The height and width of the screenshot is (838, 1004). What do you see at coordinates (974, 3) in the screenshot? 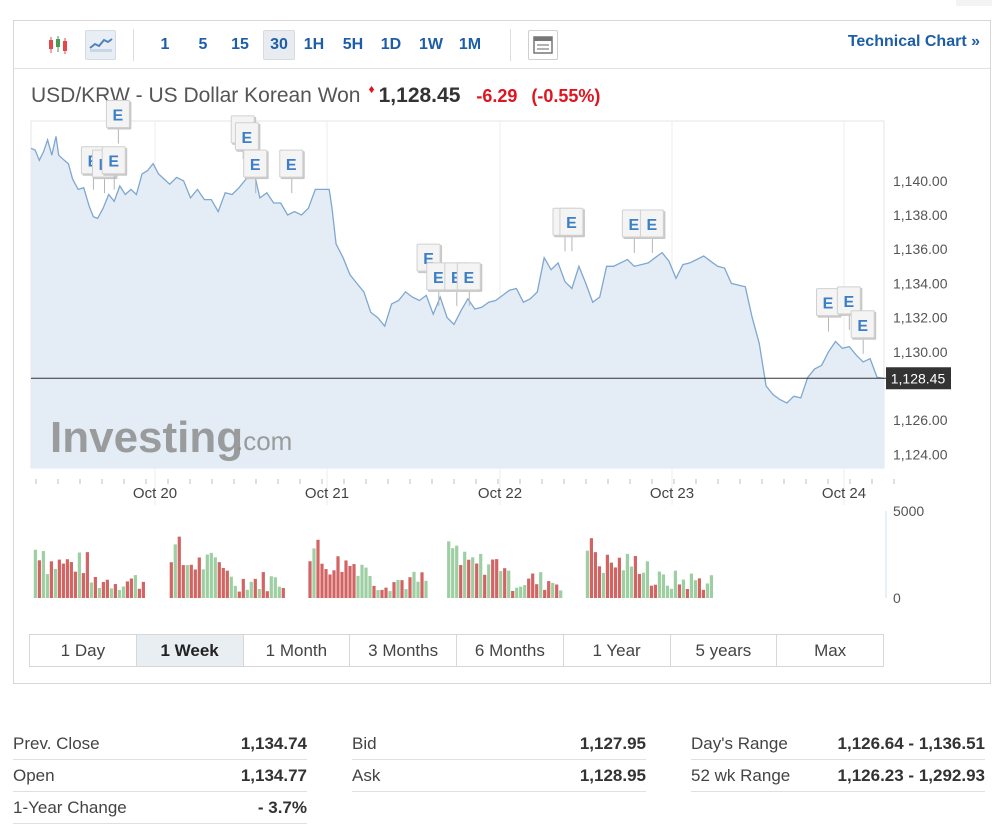
I see `corner-box` at bounding box center [974, 3].